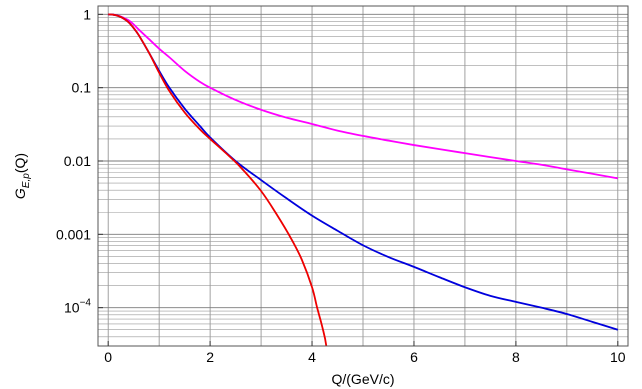 The height and width of the screenshot is (389, 642). I want to click on y-tick-label: 0.001, so click(73, 234).